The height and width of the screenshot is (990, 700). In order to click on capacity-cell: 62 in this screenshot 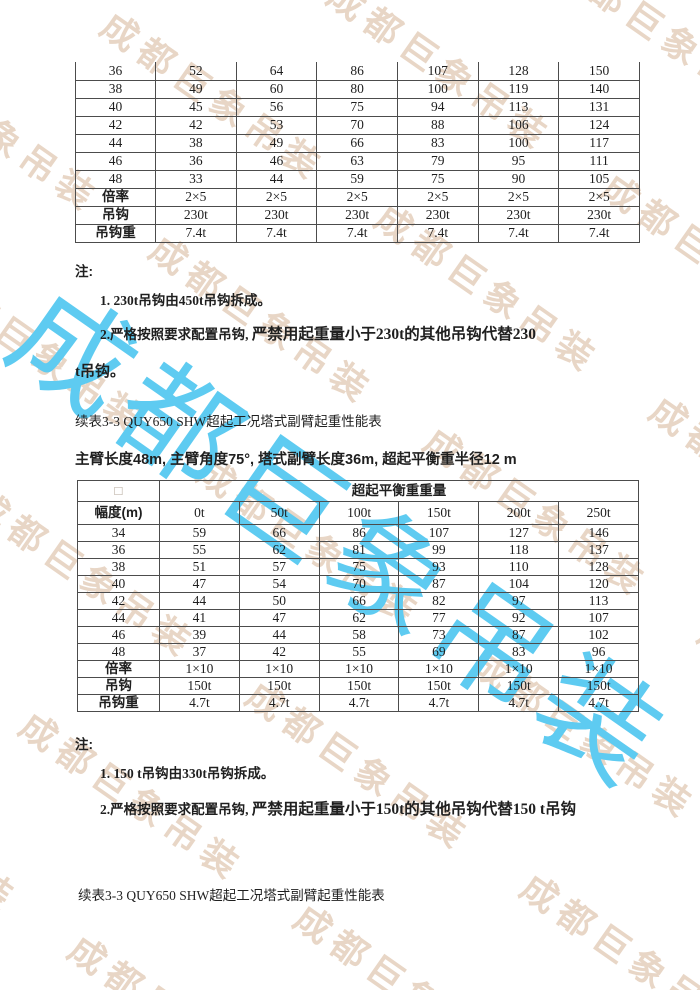, I will do `click(359, 618)`.